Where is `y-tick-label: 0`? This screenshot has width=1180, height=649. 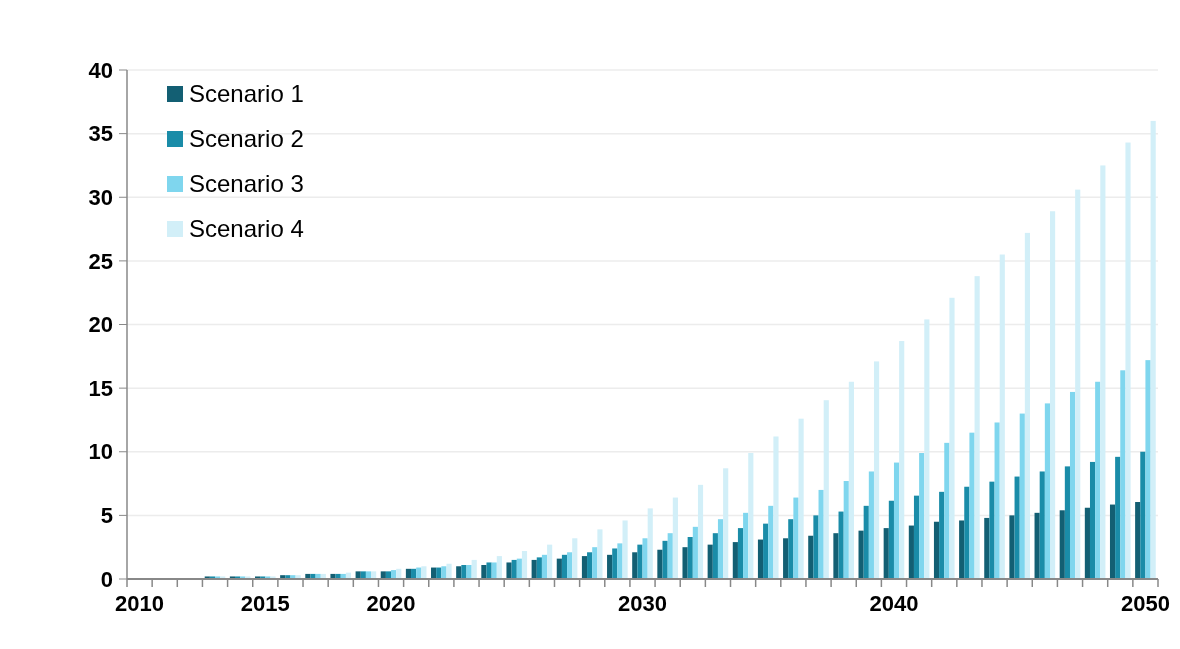
y-tick-label: 0 is located at coordinates (106, 579).